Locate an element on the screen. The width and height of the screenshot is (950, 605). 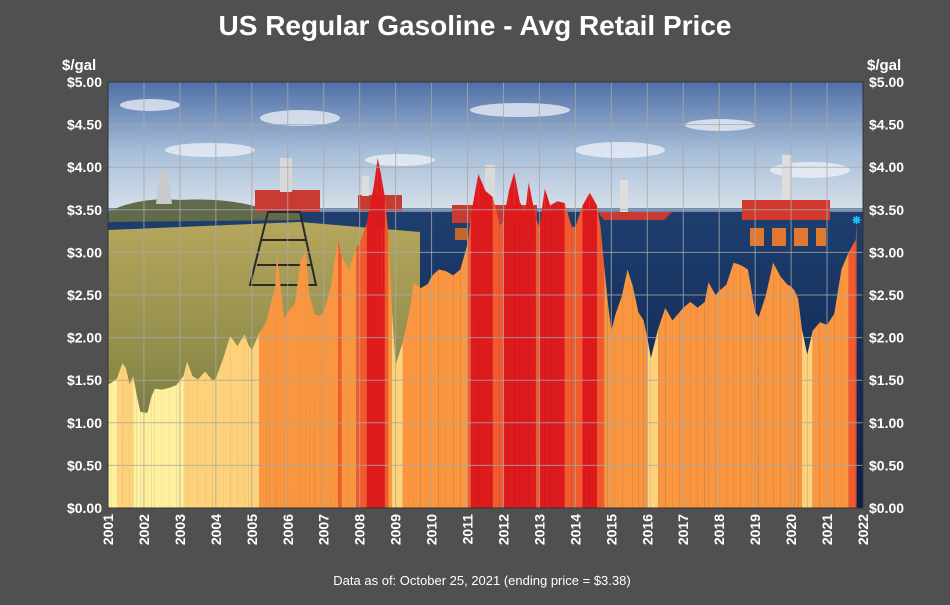
rig-tower-icon is located at coordinates (164, 188).